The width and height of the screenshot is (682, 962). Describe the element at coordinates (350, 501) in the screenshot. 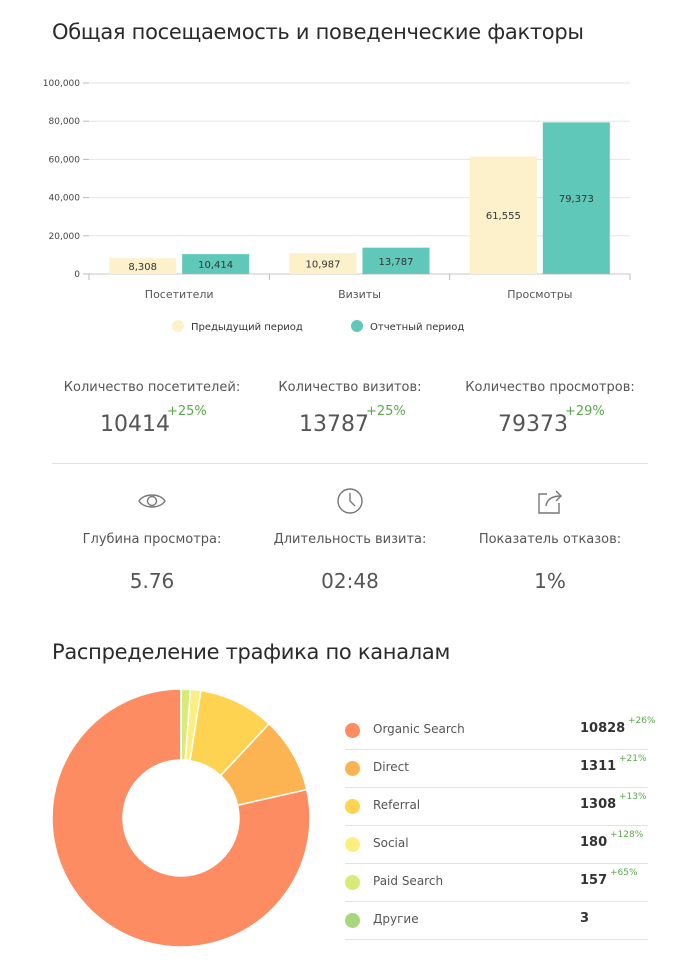

I see `clock-icon` at that location.